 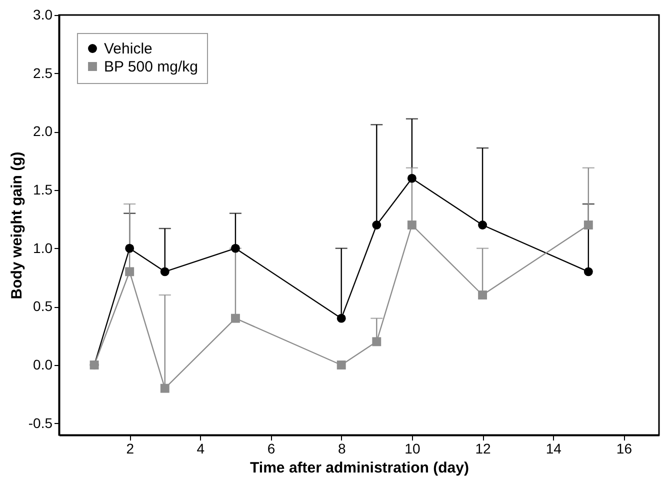 I want to click on x-tick-label: 8, so click(x=342, y=448).